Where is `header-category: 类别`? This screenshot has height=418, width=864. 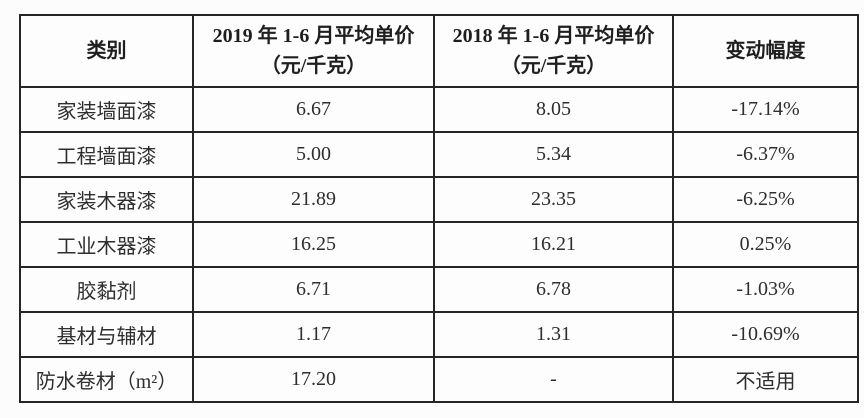
header-category: 类别 is located at coordinates (106, 51).